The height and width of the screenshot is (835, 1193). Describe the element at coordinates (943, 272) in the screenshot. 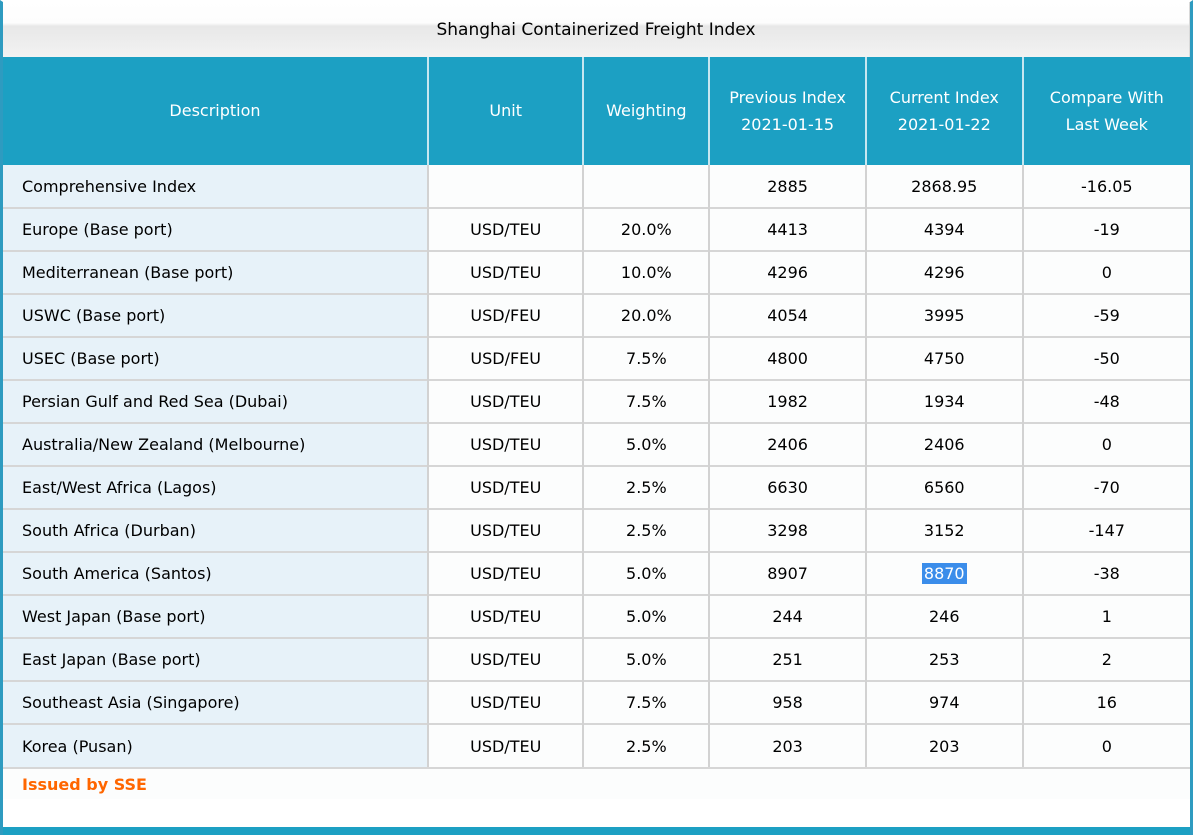

I see `cell-current: 4296` at that location.